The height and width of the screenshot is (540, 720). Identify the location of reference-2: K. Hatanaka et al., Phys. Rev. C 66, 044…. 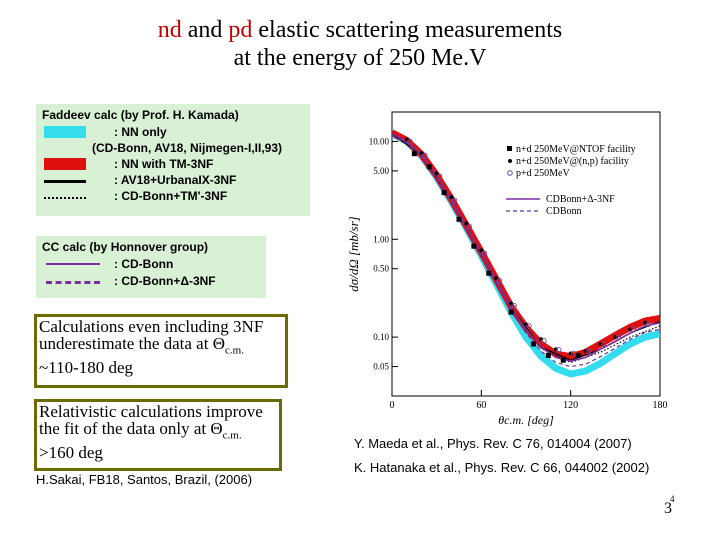
(502, 467).